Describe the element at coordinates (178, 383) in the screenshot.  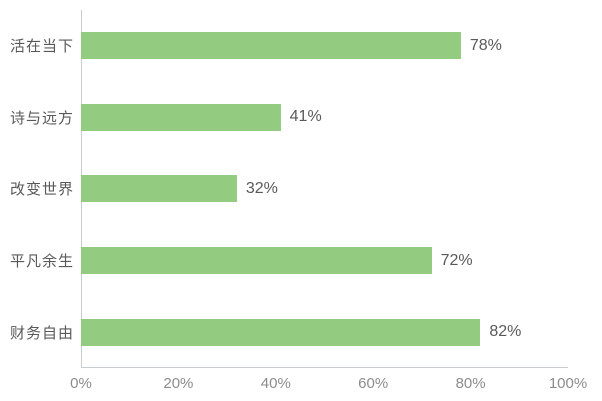
I see `x-tick-label: 20%` at that location.